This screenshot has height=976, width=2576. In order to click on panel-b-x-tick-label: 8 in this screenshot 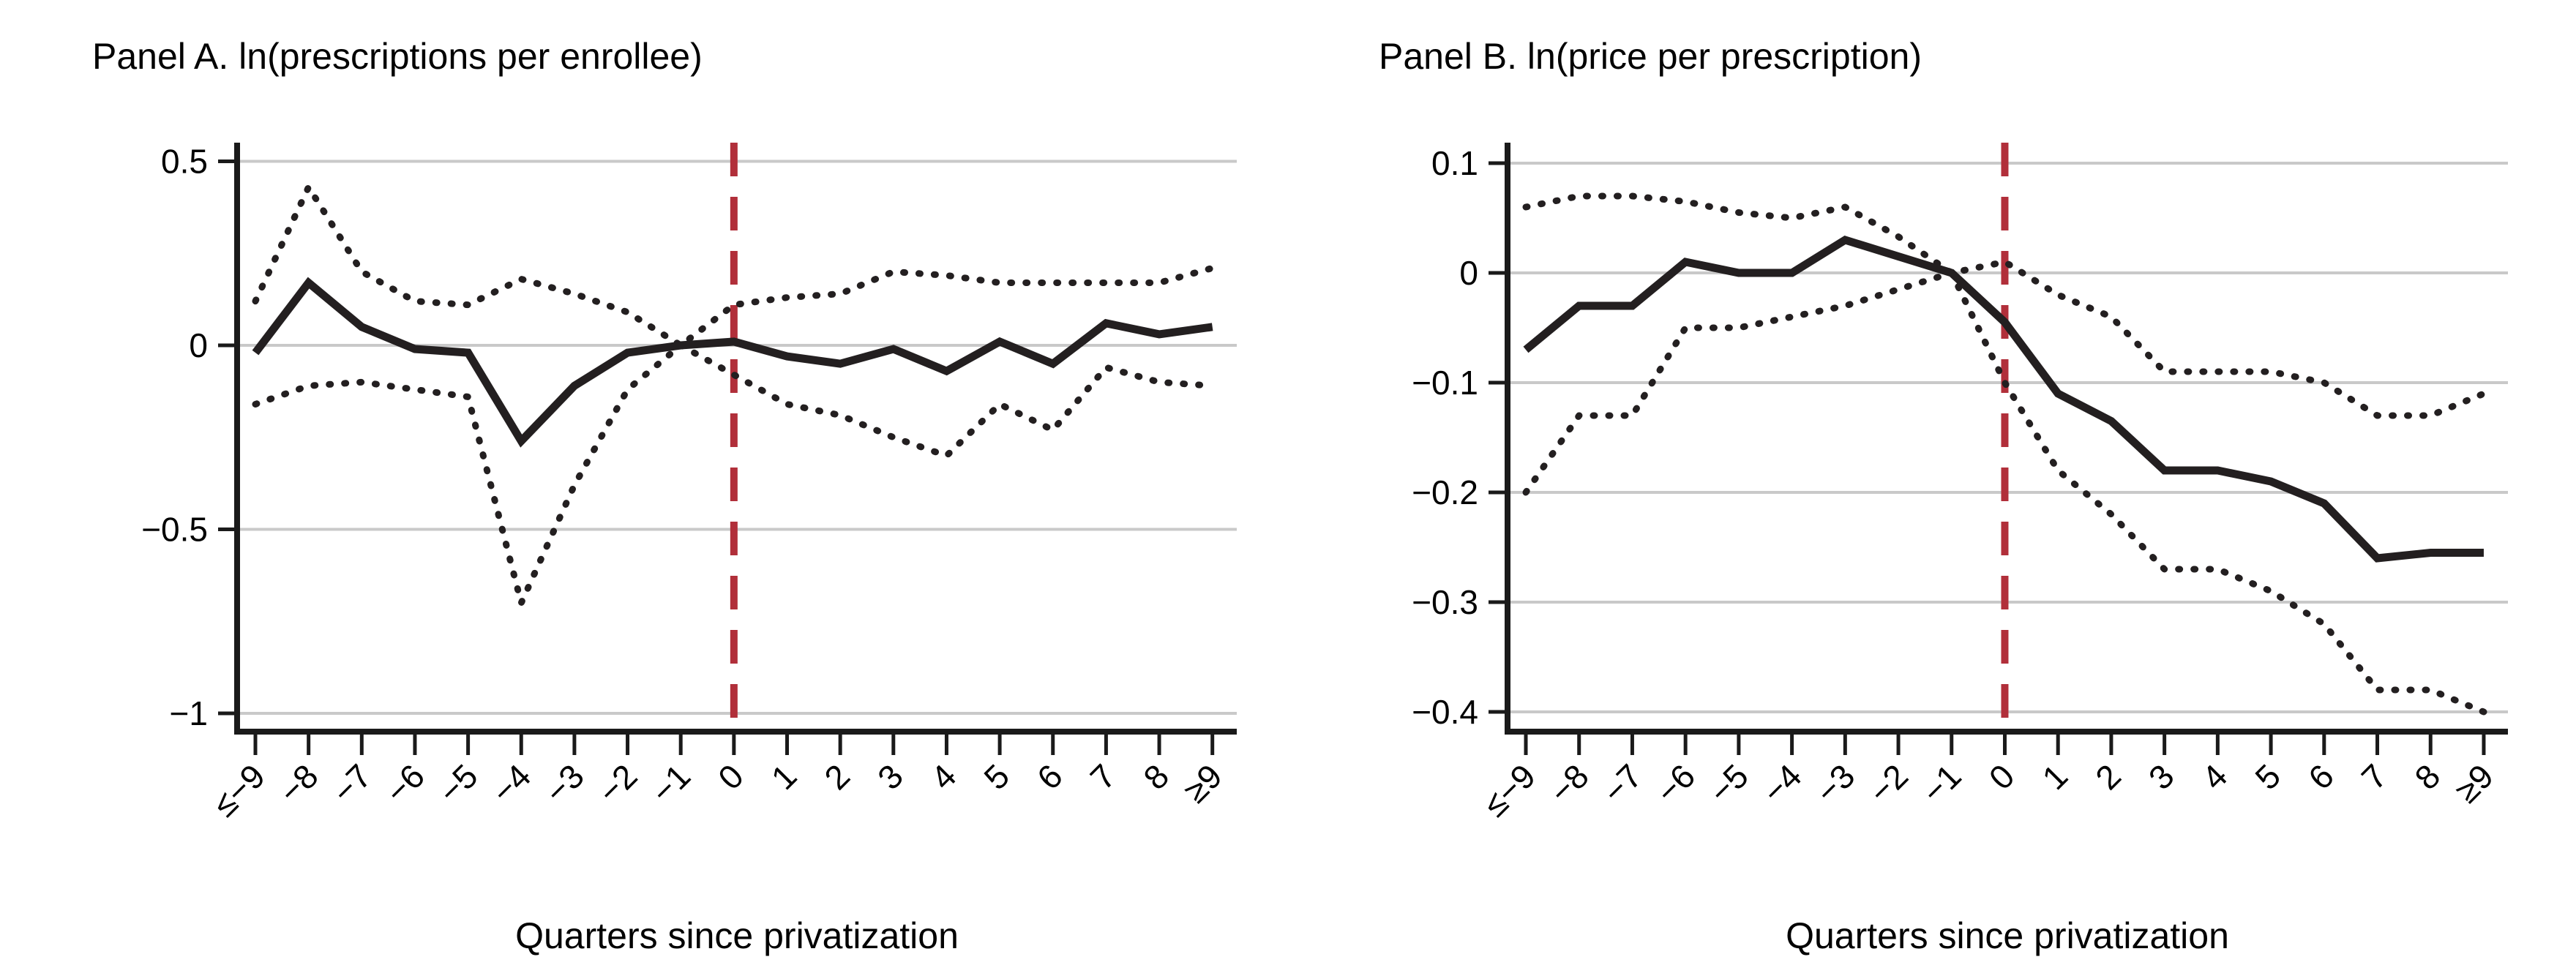, I will do `click(2427, 777)`.